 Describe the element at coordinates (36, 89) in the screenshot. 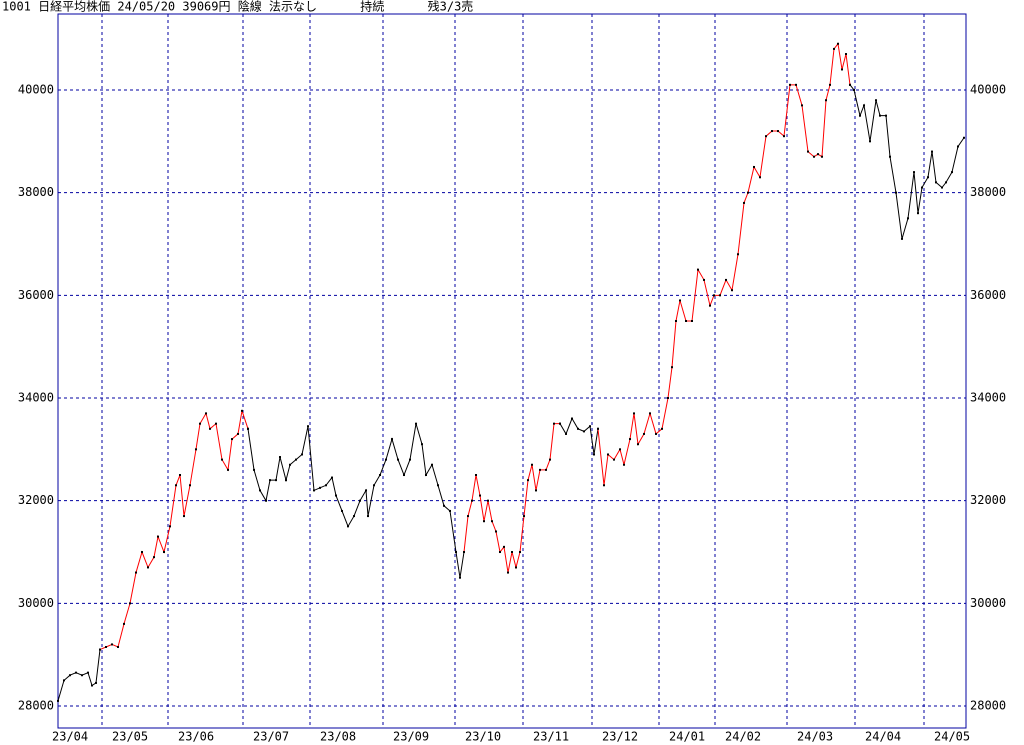

I see `y-tick-label: 40000` at that location.